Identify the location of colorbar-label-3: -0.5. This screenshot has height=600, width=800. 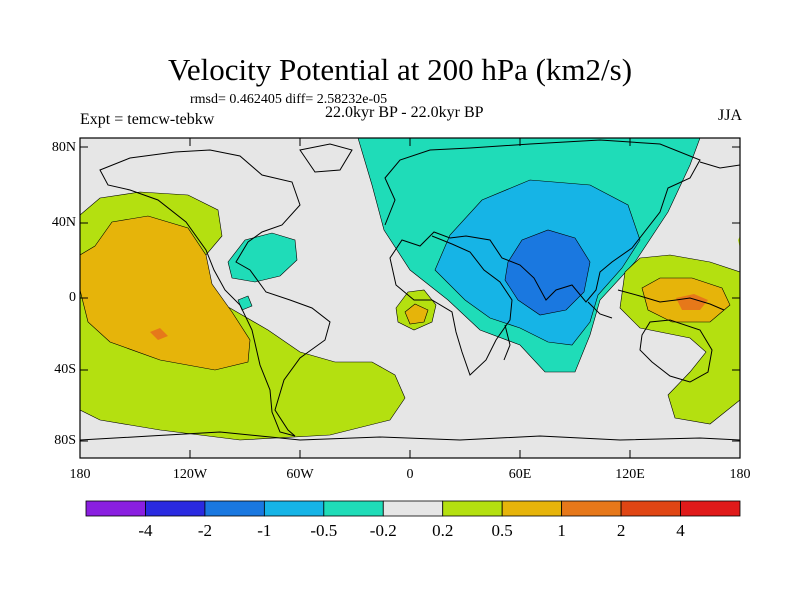
(324, 530).